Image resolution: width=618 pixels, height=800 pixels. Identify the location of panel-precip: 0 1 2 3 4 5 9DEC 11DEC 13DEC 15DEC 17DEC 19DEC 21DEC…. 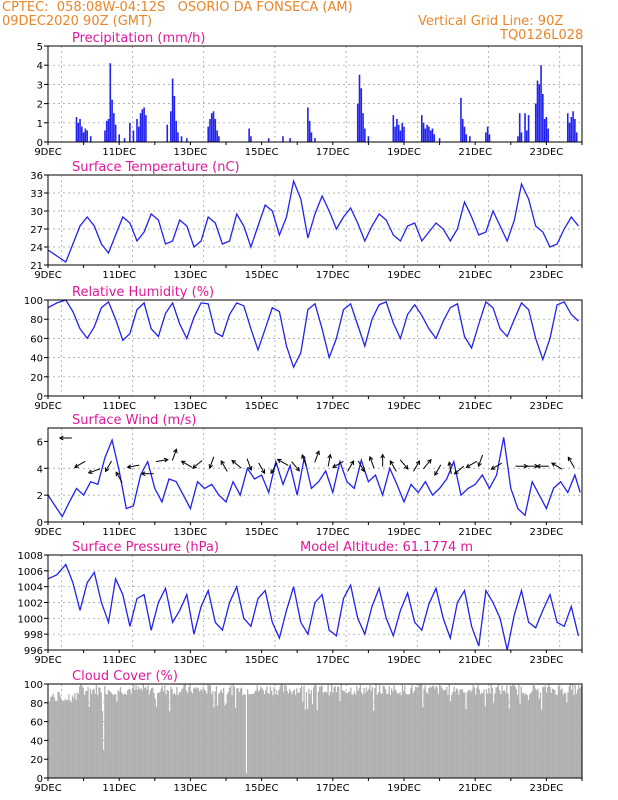
(308, 94).